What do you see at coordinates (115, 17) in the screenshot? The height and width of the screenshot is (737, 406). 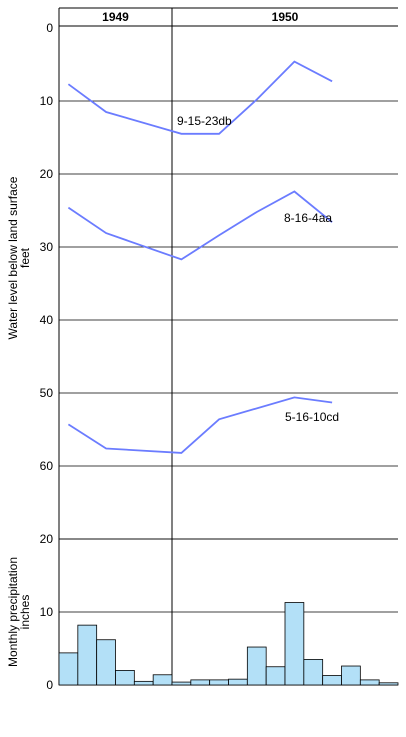 I see `year-label-1949: 1949` at bounding box center [115, 17].